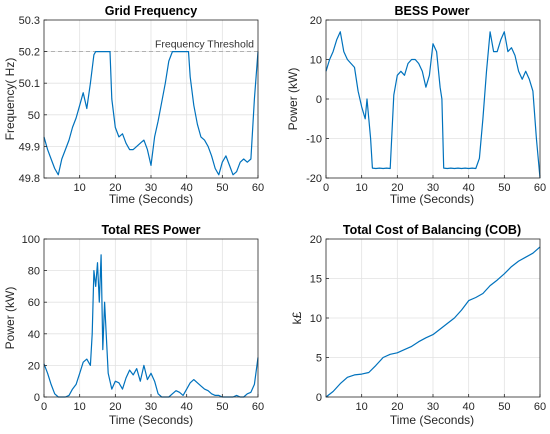  I want to click on y-tick-label: 40, so click(34, 335).